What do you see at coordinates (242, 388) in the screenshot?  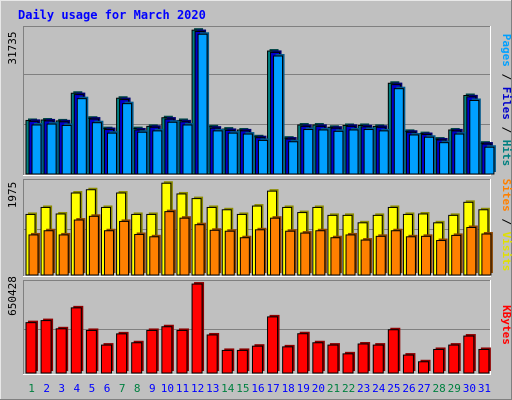 I see `x-tick-label: 15` at bounding box center [242, 388].